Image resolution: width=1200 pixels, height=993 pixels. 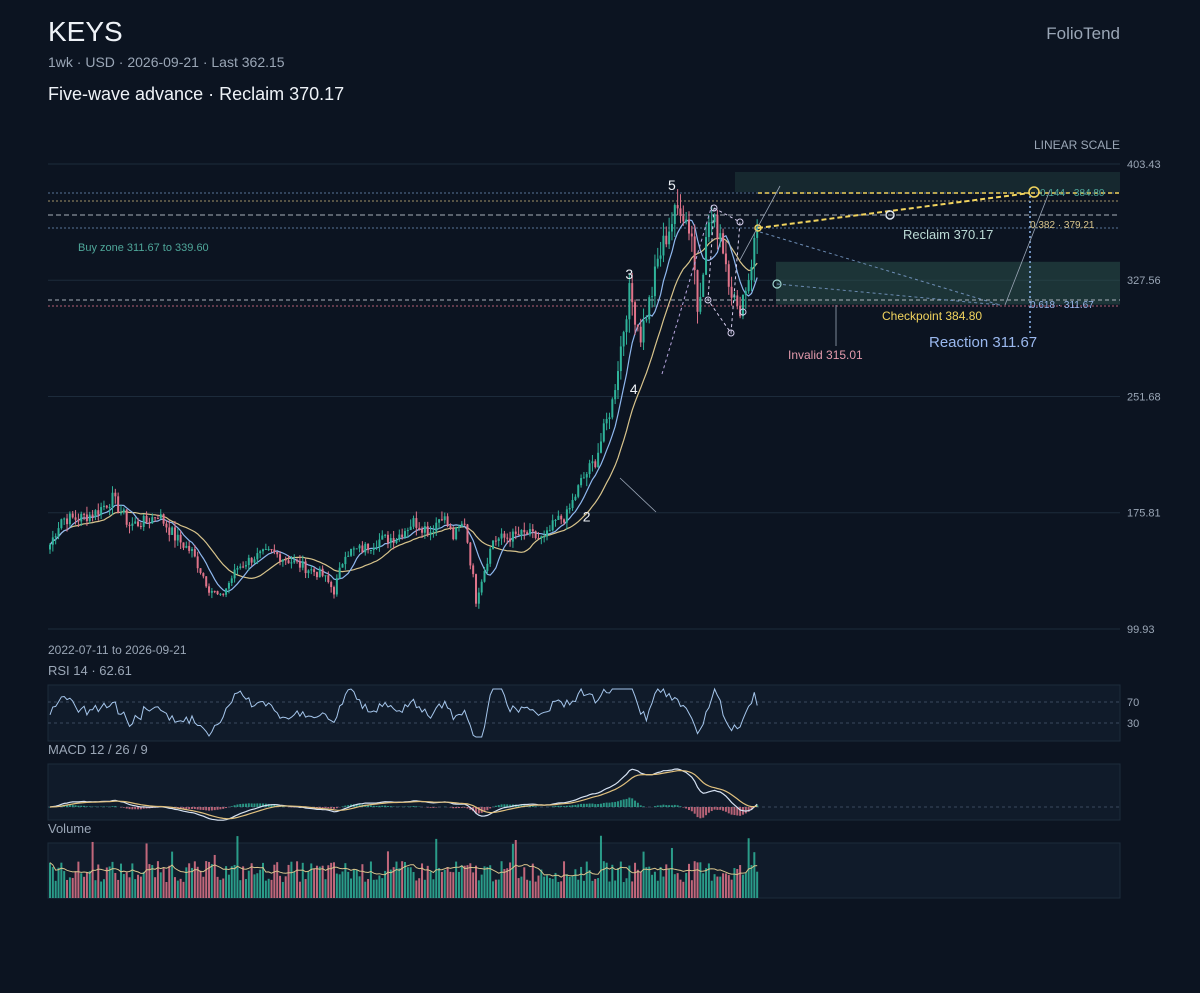 I want to click on fib-label: 0.618 · 311.67, so click(x=1062, y=305).